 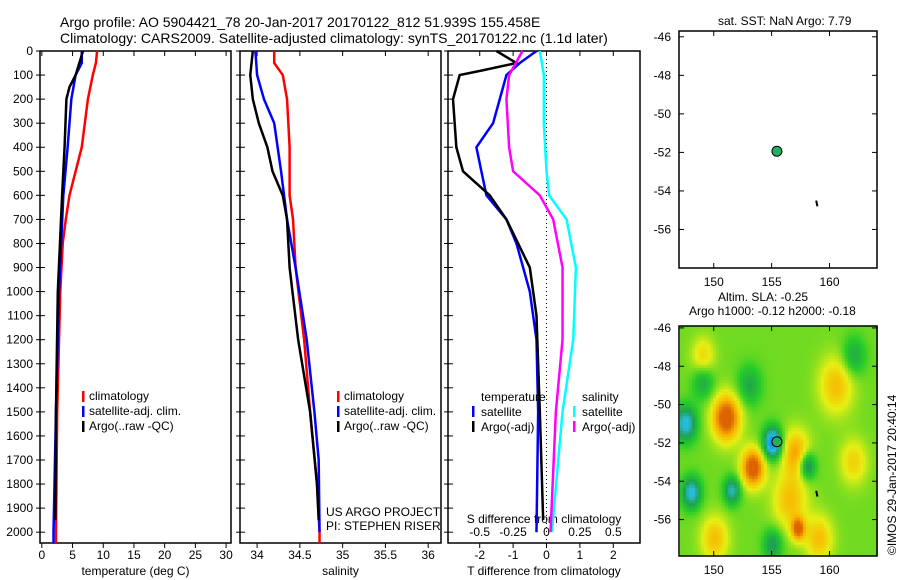 I want to click on x-tick-label: -1, so click(x=513, y=555).